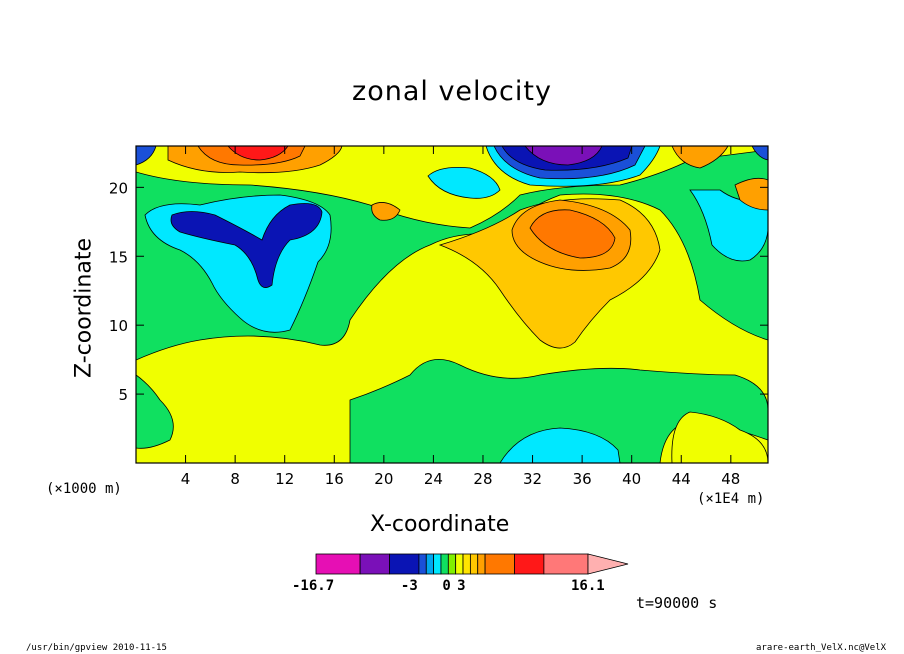 This screenshot has height=654, width=904. I want to click on field-purple-top, so click(563, 156).